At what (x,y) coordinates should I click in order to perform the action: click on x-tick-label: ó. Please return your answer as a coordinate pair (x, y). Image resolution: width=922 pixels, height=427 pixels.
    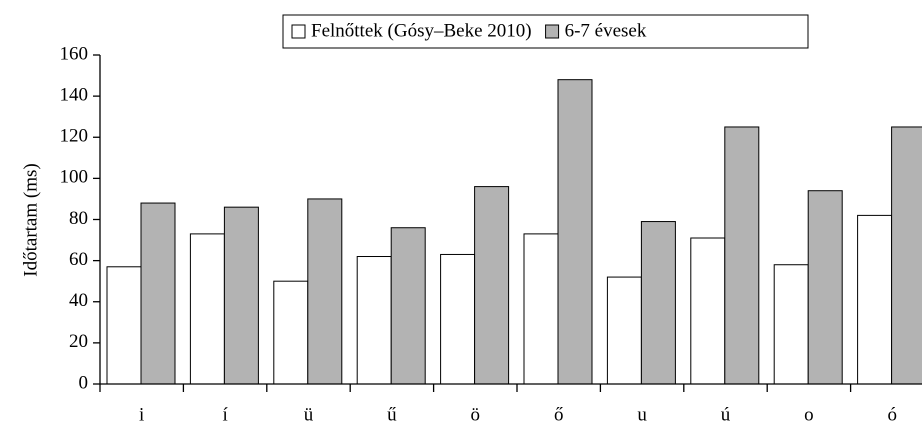
    Looking at the image, I should click on (893, 414).